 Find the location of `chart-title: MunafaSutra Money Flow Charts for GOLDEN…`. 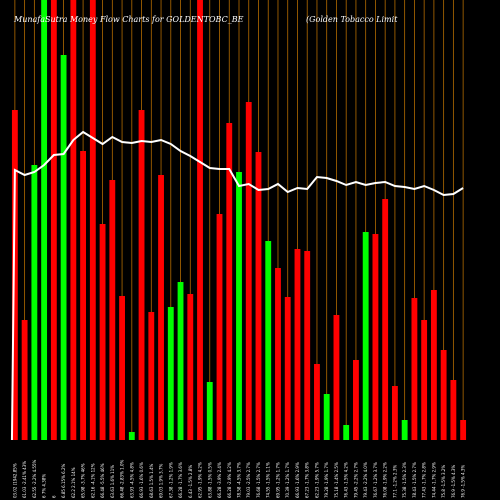

chart-title: MunafaSutra Money Flow Charts for GOLDEN… is located at coordinates (128, 19).